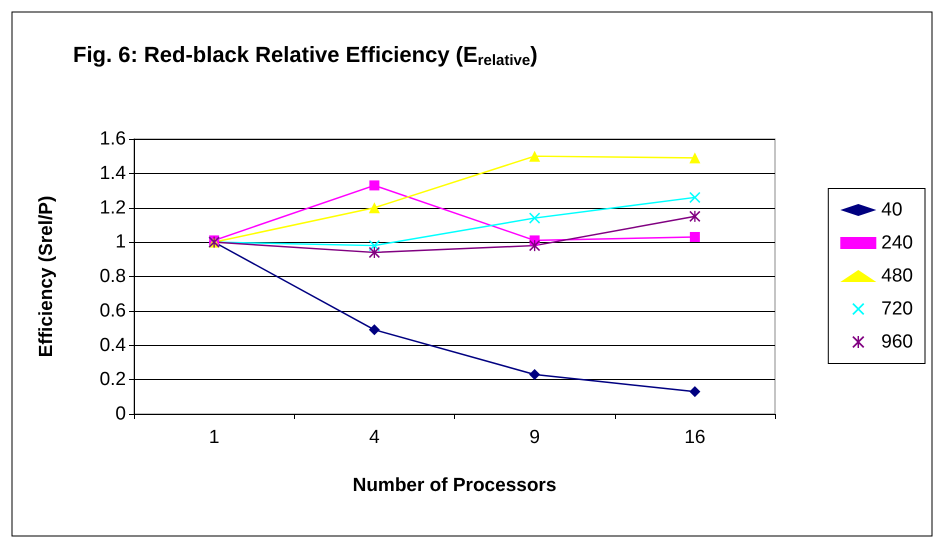  What do you see at coordinates (897, 243) in the screenshot?
I see `legend-label: 240` at bounding box center [897, 243].